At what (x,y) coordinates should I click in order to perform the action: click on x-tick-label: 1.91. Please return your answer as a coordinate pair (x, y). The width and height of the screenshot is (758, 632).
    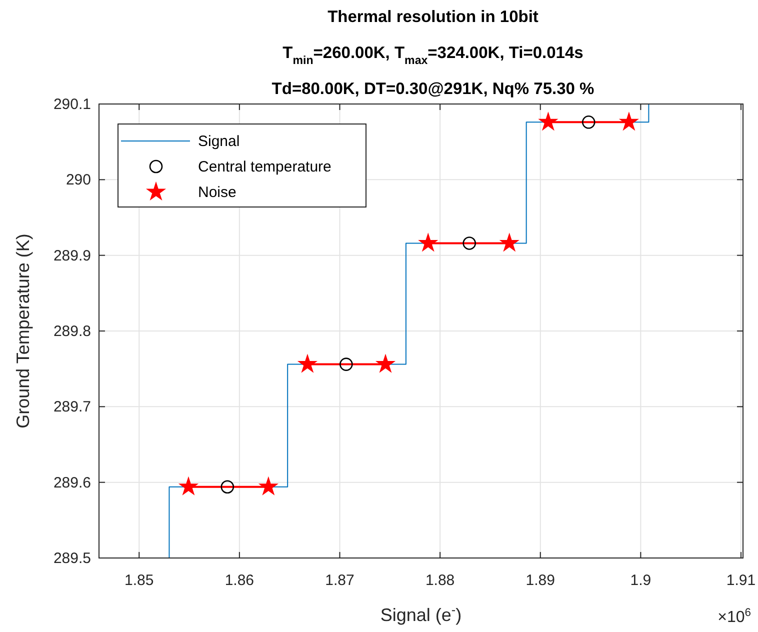
    Looking at the image, I should click on (741, 580).